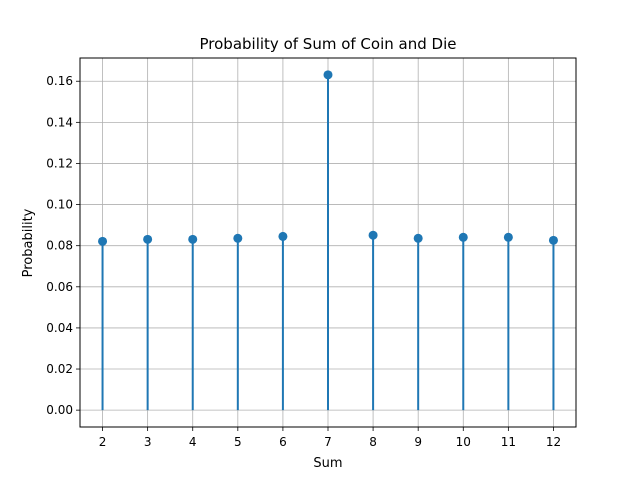 The height and width of the screenshot is (480, 640). I want to click on y-tick-label: 0.04, so click(59, 328).